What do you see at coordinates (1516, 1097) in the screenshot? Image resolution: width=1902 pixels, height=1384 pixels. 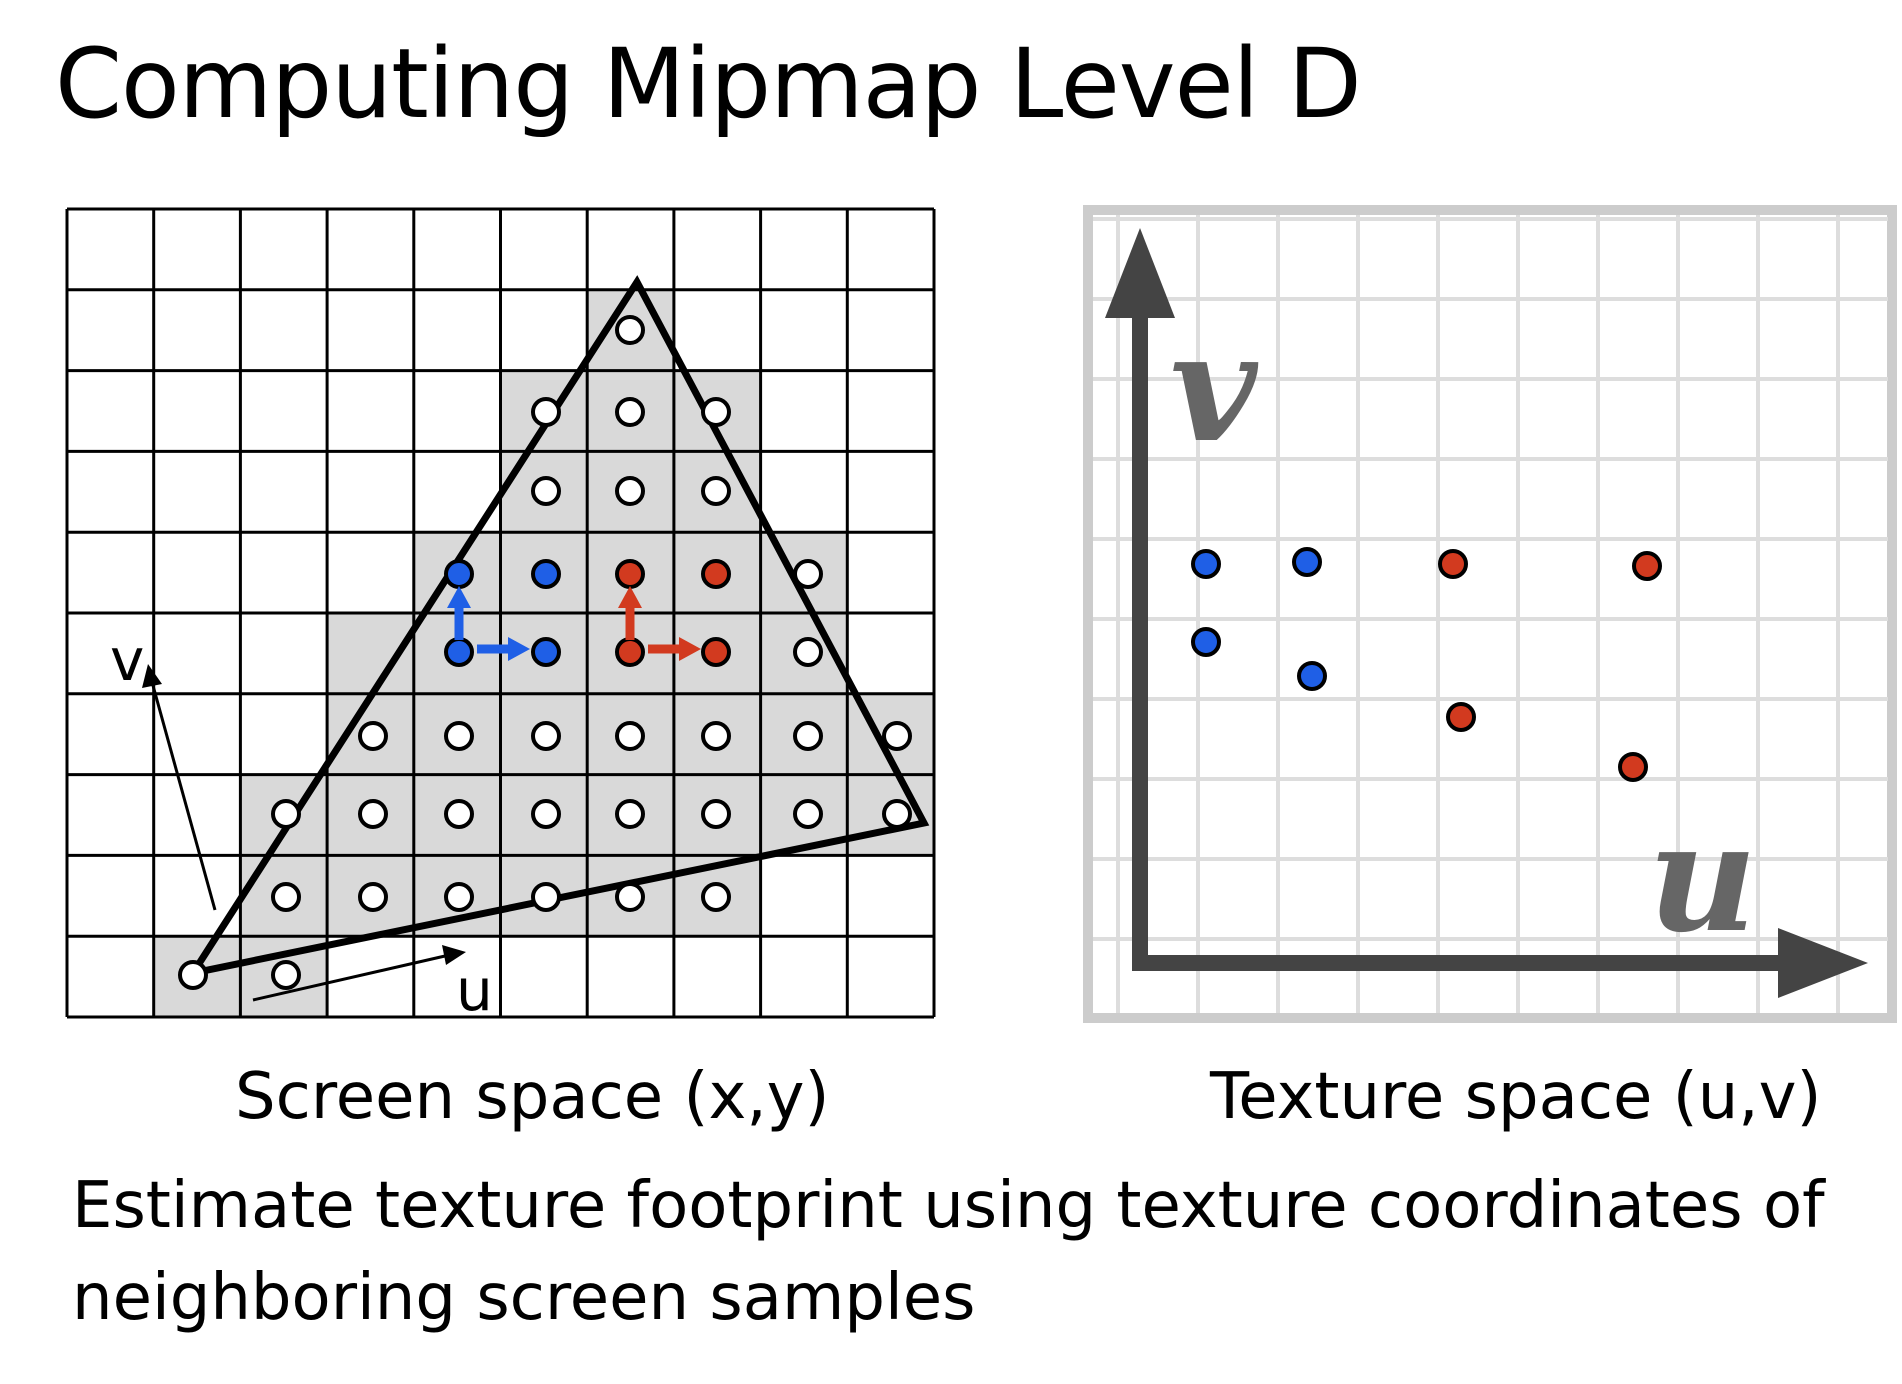 I see `texture-space-caption: Texture space (u,v)` at bounding box center [1516, 1097].